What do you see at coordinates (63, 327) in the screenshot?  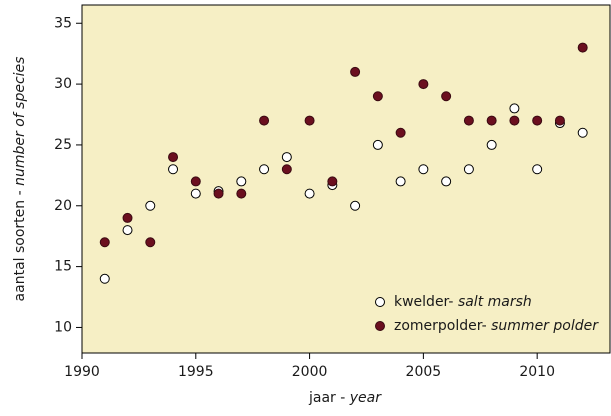 I see `y-tick-label: 10` at bounding box center [63, 327].